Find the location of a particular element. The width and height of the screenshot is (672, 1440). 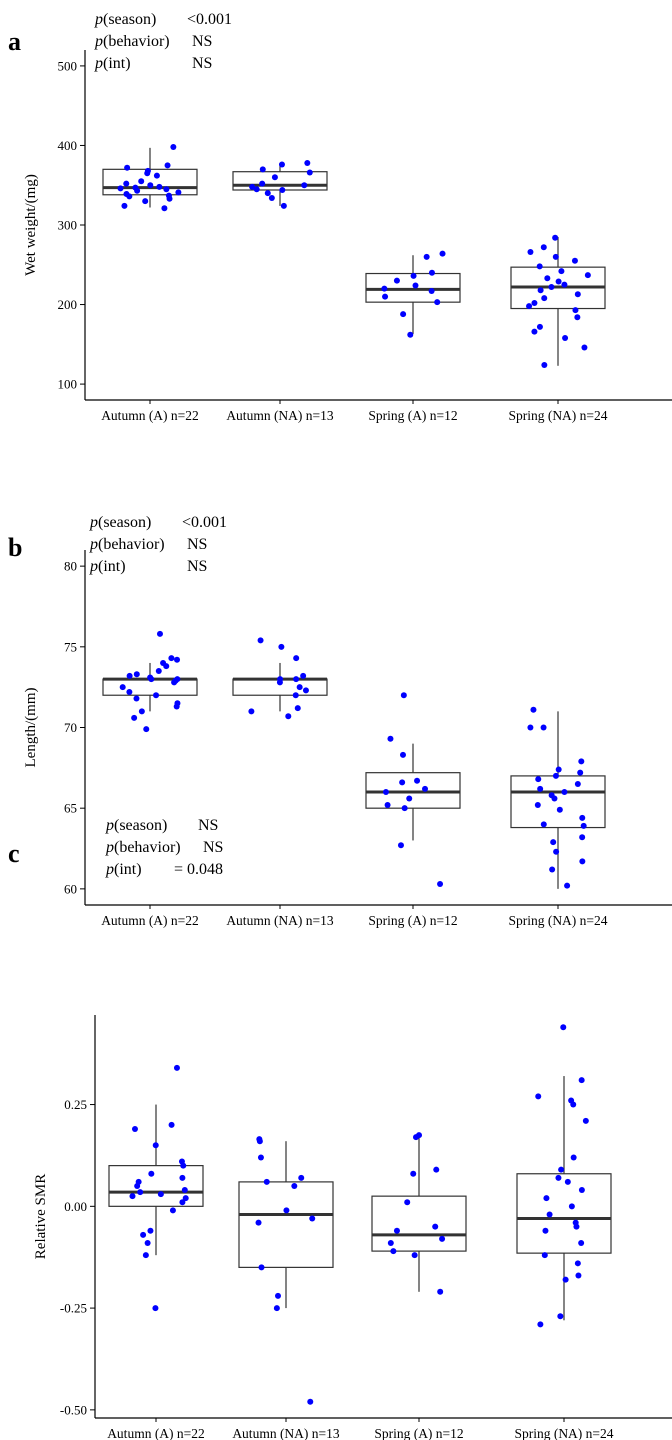

annotation-value-behavior: NS is located at coordinates (197, 544).